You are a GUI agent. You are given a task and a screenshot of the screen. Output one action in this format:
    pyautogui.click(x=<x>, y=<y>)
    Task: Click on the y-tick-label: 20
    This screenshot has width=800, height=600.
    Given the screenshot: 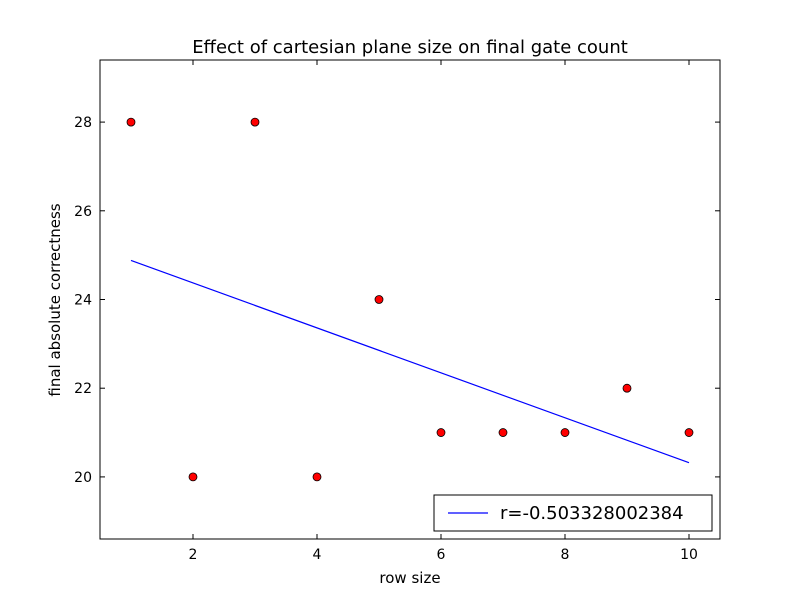 What is the action you would take?
    pyautogui.click(x=83, y=478)
    